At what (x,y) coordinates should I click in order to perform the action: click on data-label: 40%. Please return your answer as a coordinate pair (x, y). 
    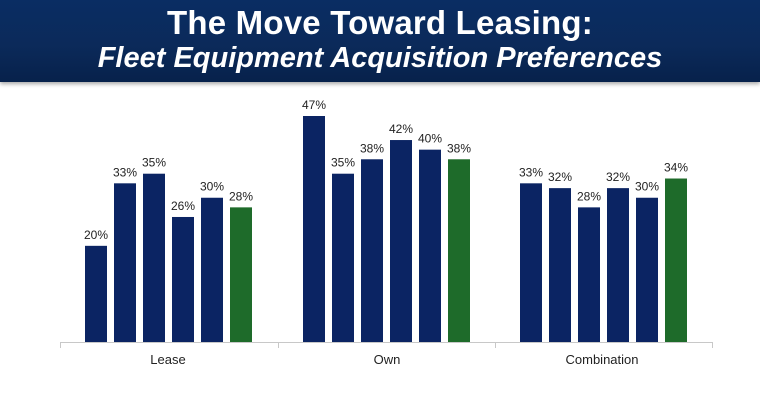
    Looking at the image, I should click on (430, 139).